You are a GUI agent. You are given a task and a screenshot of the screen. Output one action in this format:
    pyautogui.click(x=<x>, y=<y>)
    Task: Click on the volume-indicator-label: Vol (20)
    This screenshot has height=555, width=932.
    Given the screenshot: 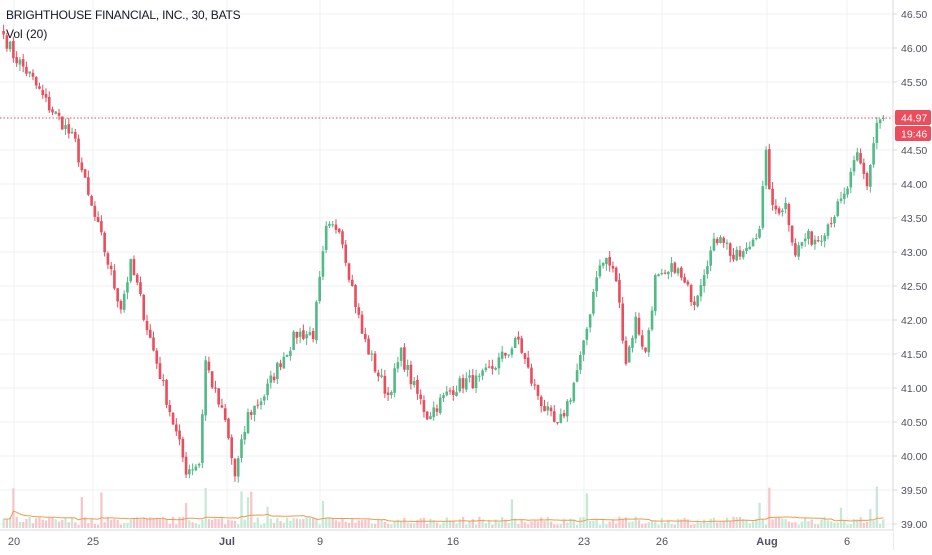 What is the action you would take?
    pyautogui.click(x=27, y=34)
    